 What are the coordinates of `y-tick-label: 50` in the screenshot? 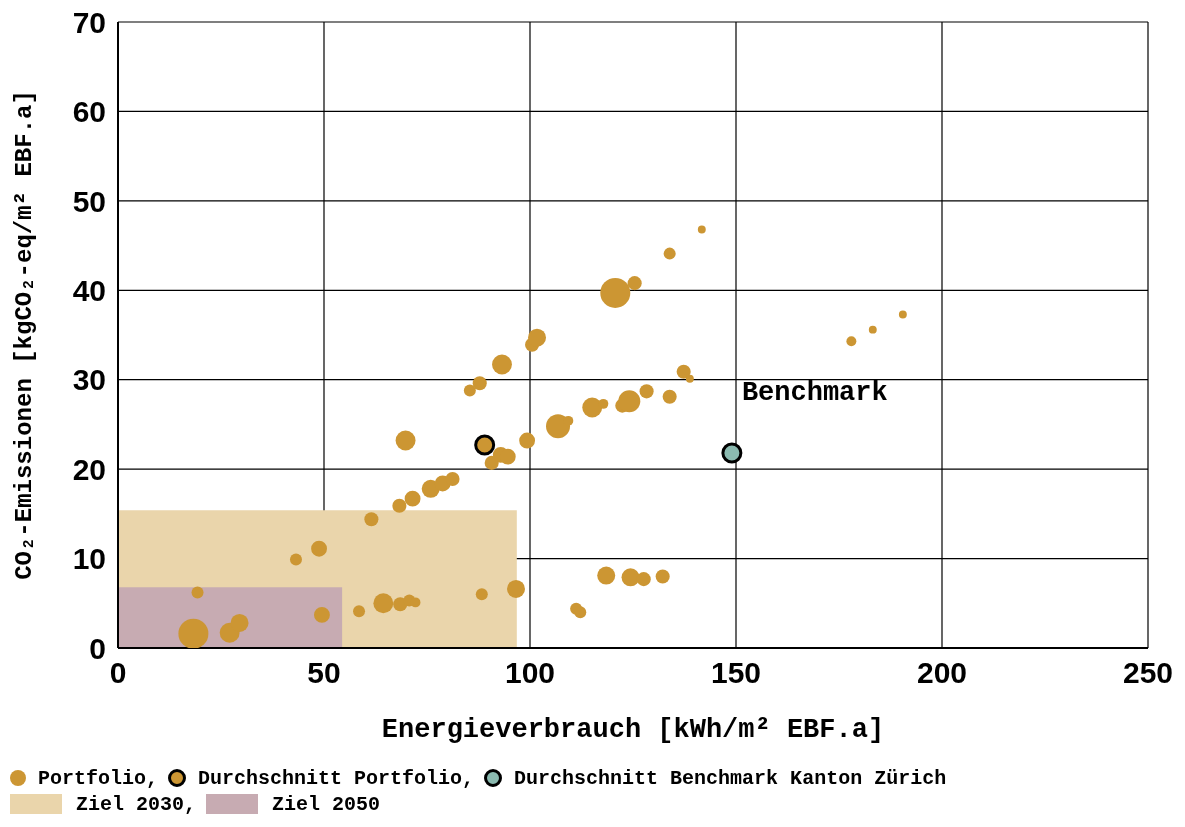 It's located at (89, 201).